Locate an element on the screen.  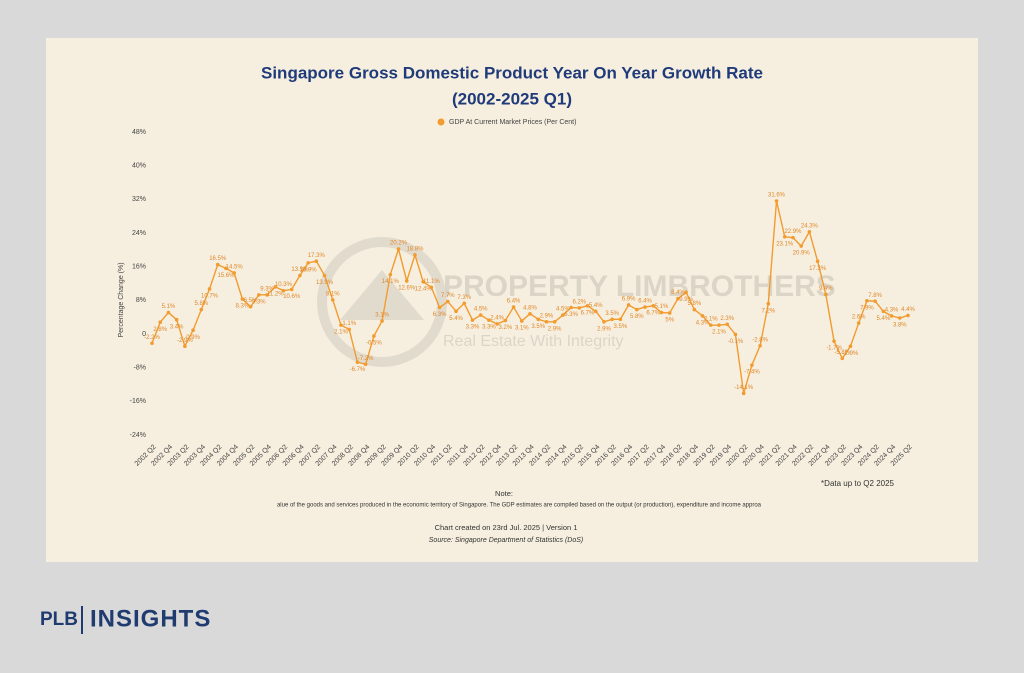
y-tick-label: -24% is located at coordinates (138, 435).